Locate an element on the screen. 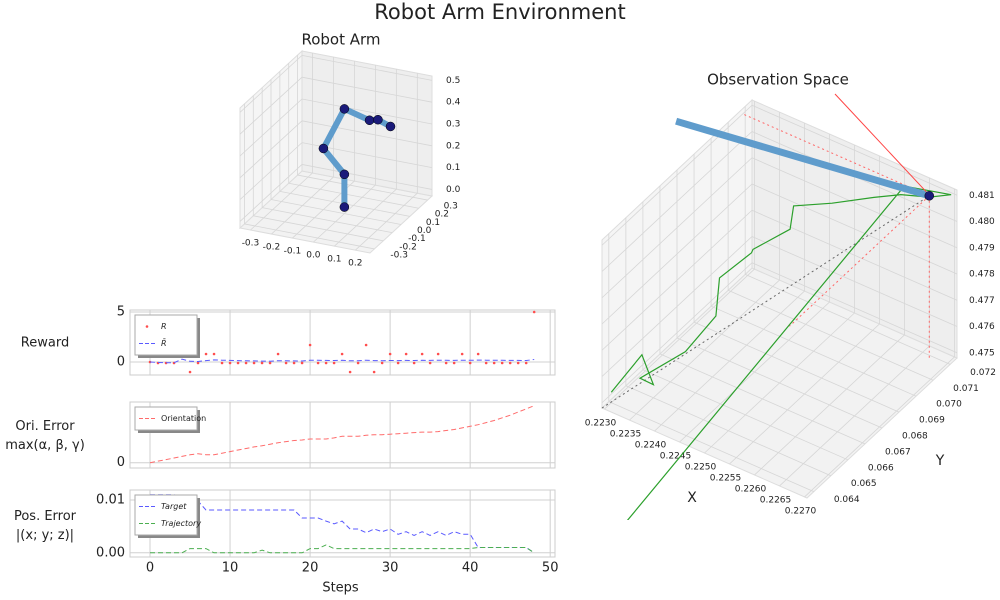 The height and width of the screenshot is (600, 1000). annotation-arrow is located at coordinates (880, 143).